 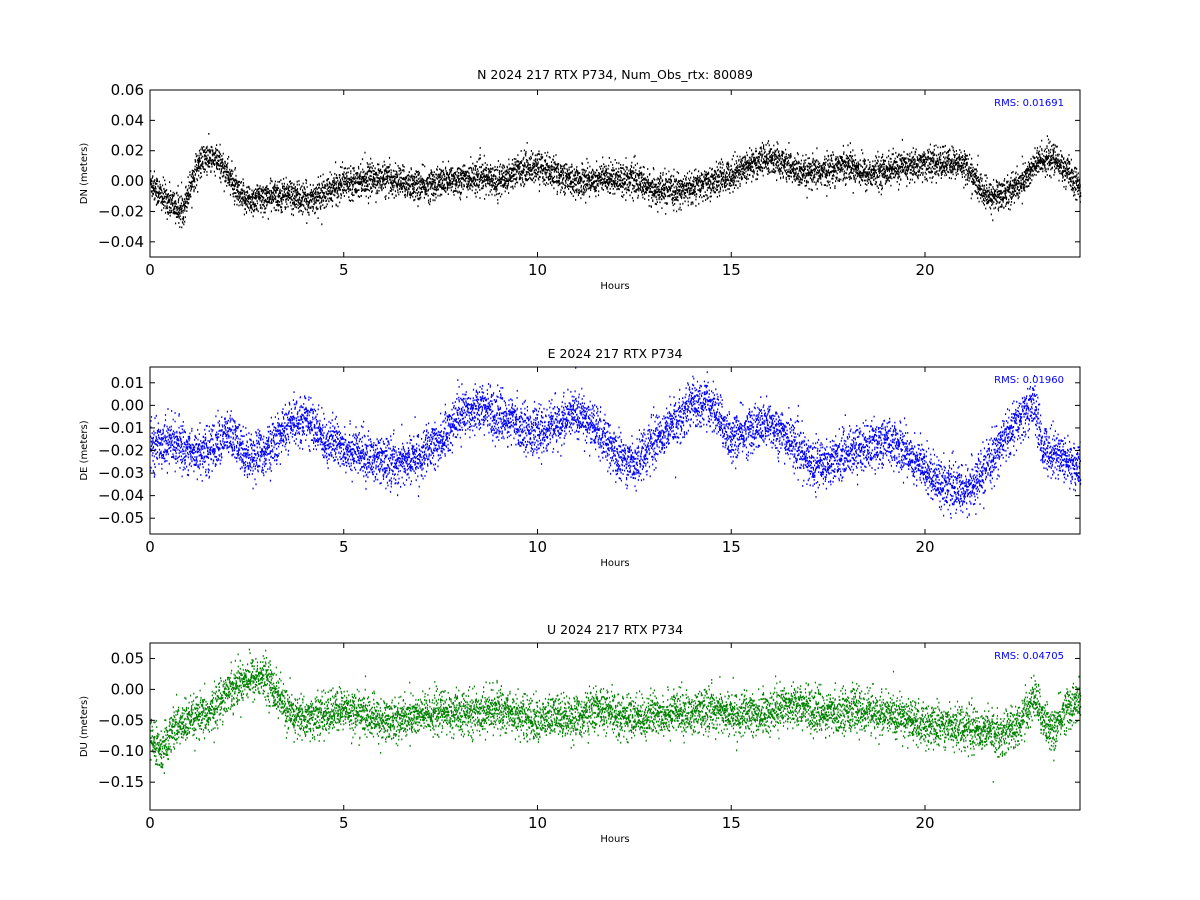 What do you see at coordinates (121, 211) in the screenshot?
I see `north-y-tick-label: −0.02` at bounding box center [121, 211].